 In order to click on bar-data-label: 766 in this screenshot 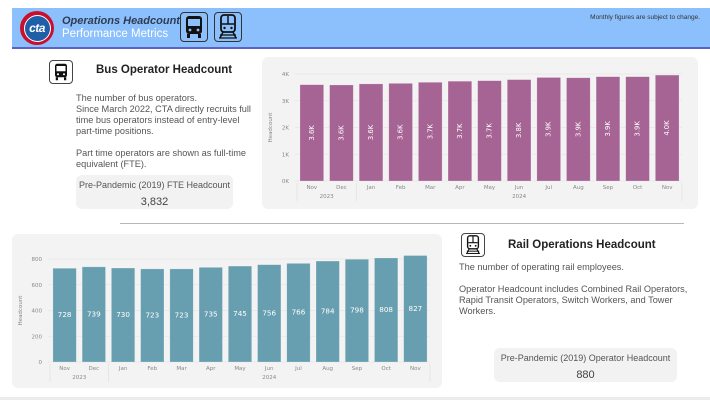, I will do `click(299, 312)`.